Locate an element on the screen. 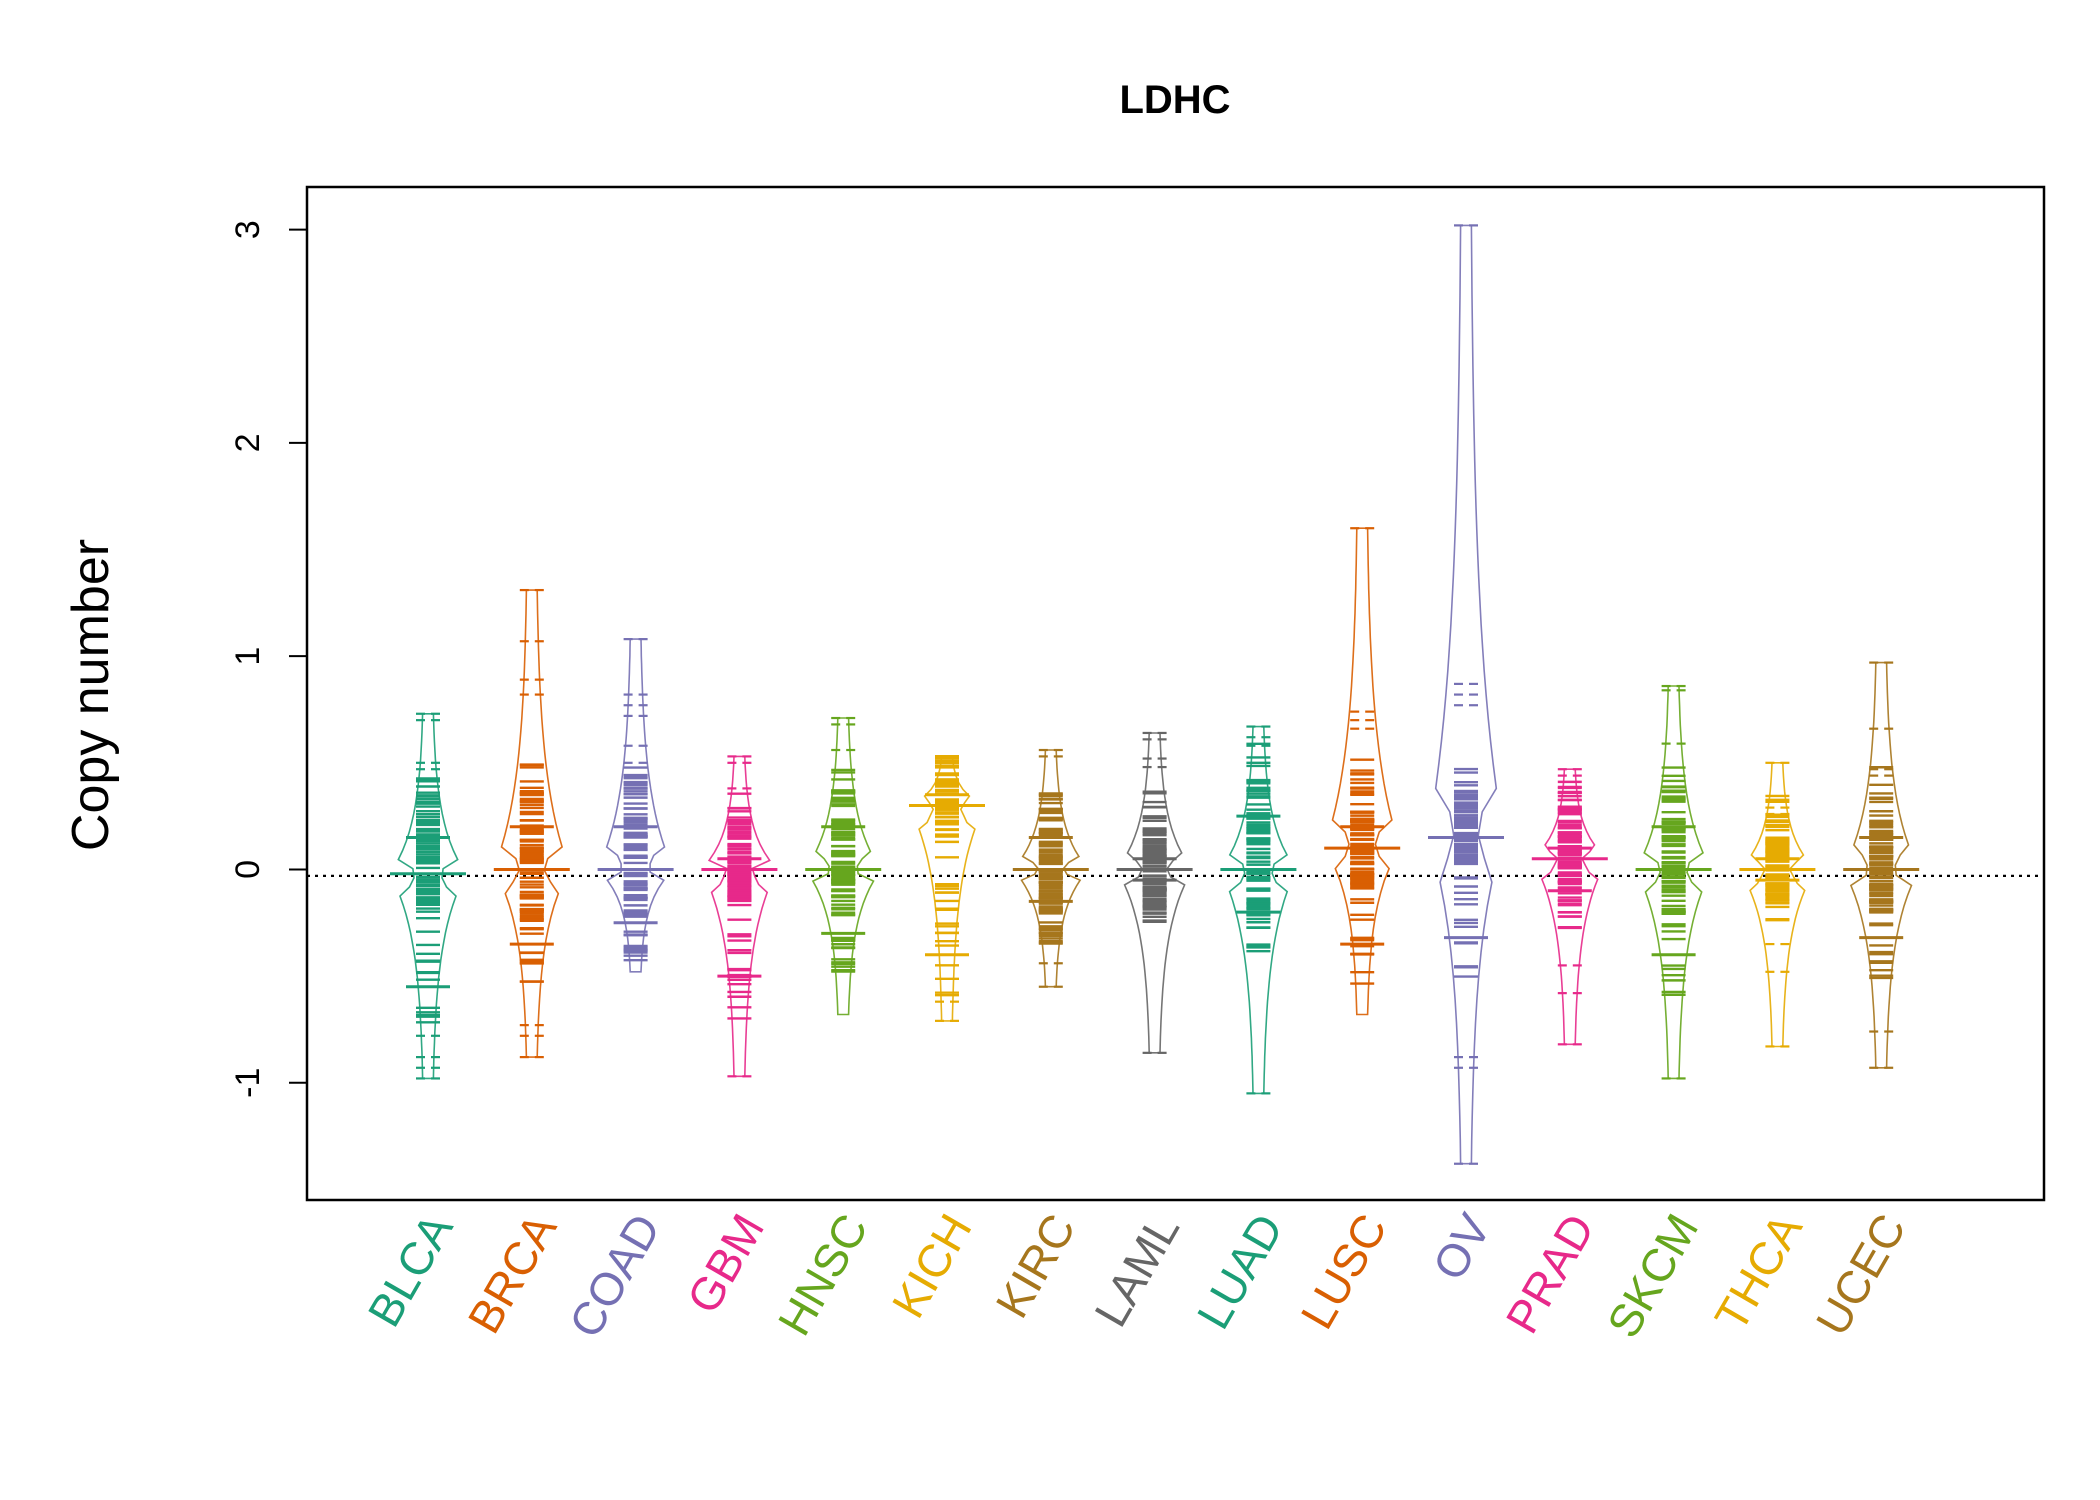 The image size is (2100, 1500). x-tick-label-luad: LUAD is located at coordinates (1240, 1271).